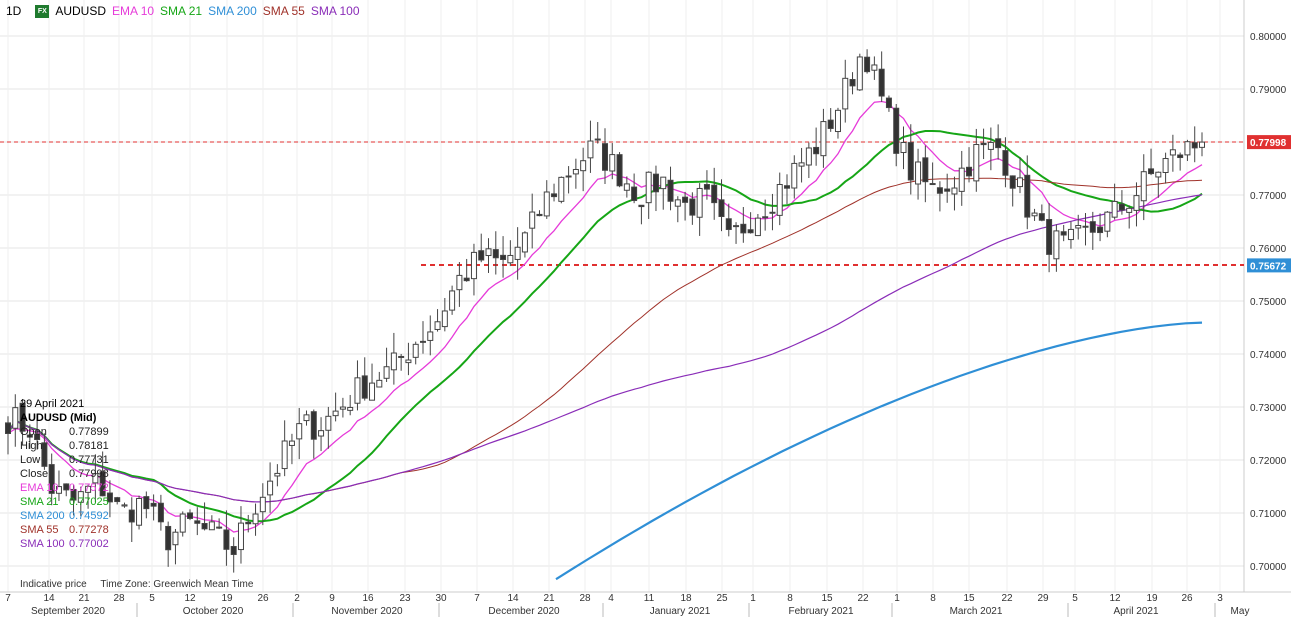 The height and width of the screenshot is (617, 1291). I want to click on info-row-open: Open 0.77899, so click(64, 432).